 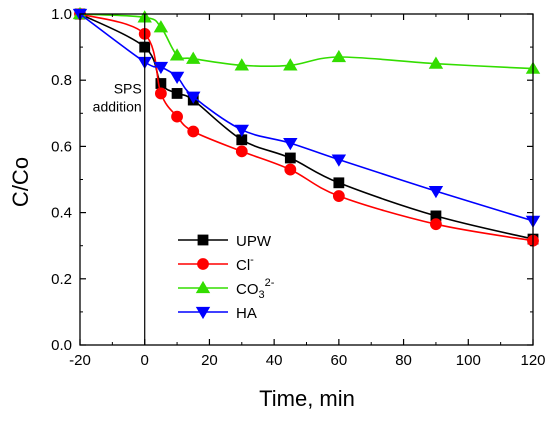 I want to click on legend-item: HA, so click(x=217, y=313).